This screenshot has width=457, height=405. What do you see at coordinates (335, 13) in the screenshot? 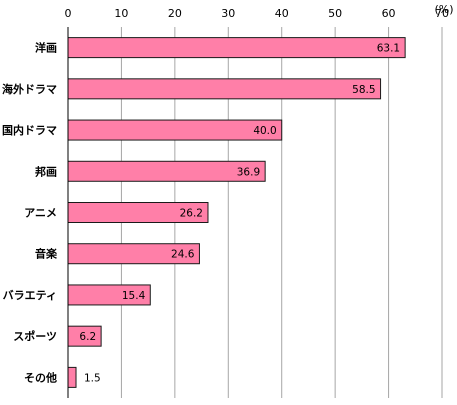
I see `x-tick-label: 50` at bounding box center [335, 13].